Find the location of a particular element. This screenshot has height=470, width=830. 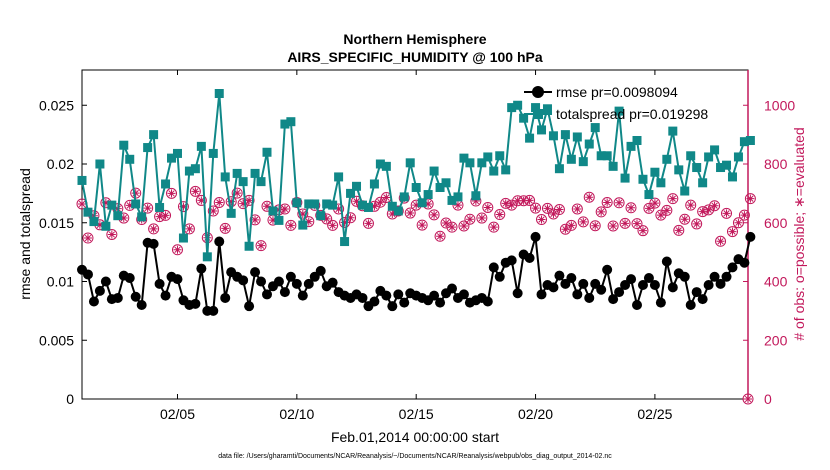

y-right-tick-label: 200 is located at coordinates (776, 340).